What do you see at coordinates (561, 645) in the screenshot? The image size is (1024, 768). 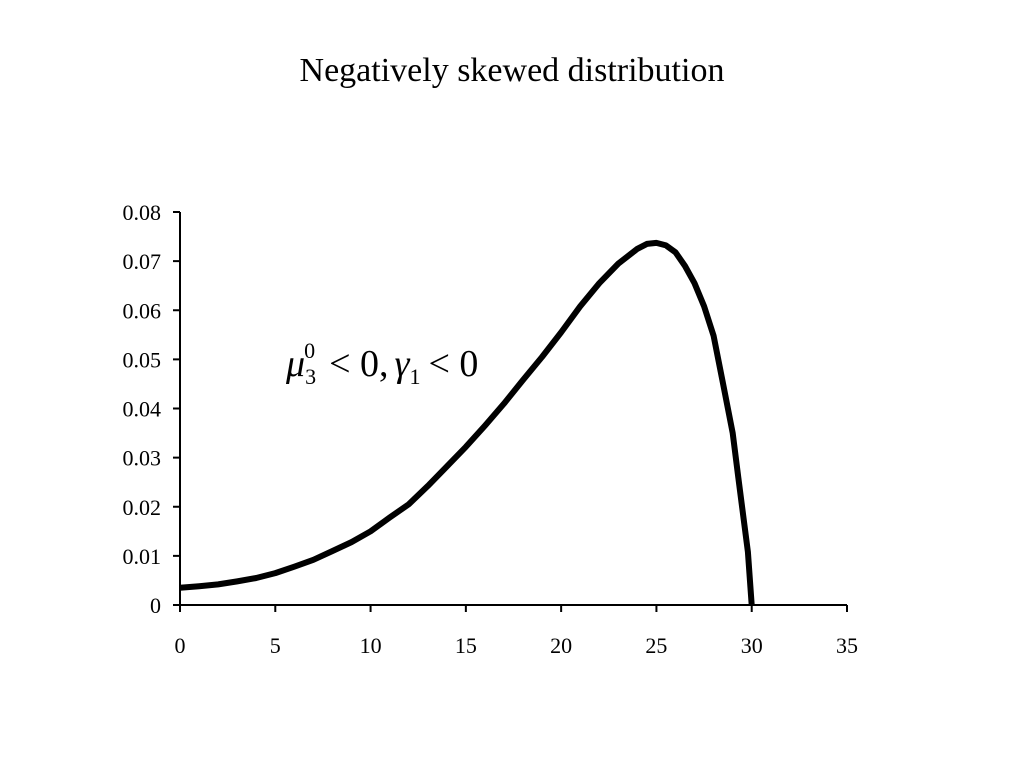 I see `x-tick-label: 20` at bounding box center [561, 645].